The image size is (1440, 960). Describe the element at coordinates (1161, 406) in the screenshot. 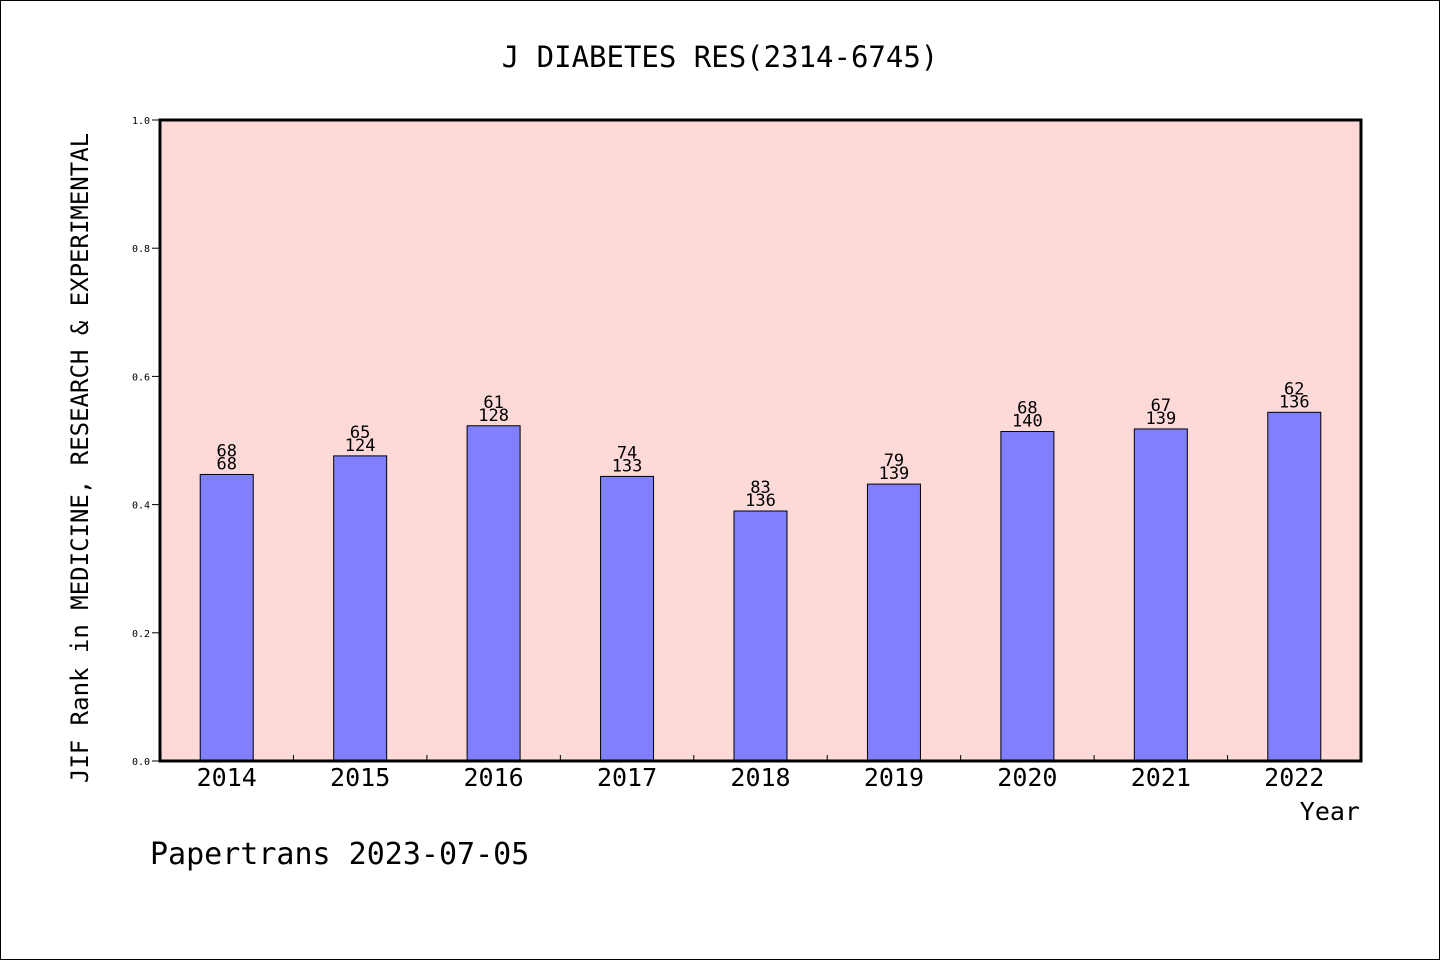

I see `data-label-top-2021: 67` at that location.